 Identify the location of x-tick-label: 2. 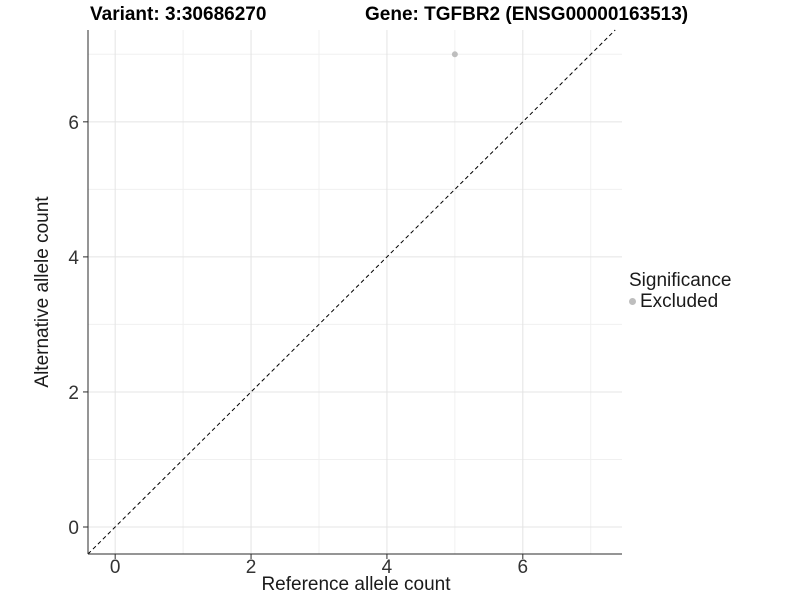
(251, 567).